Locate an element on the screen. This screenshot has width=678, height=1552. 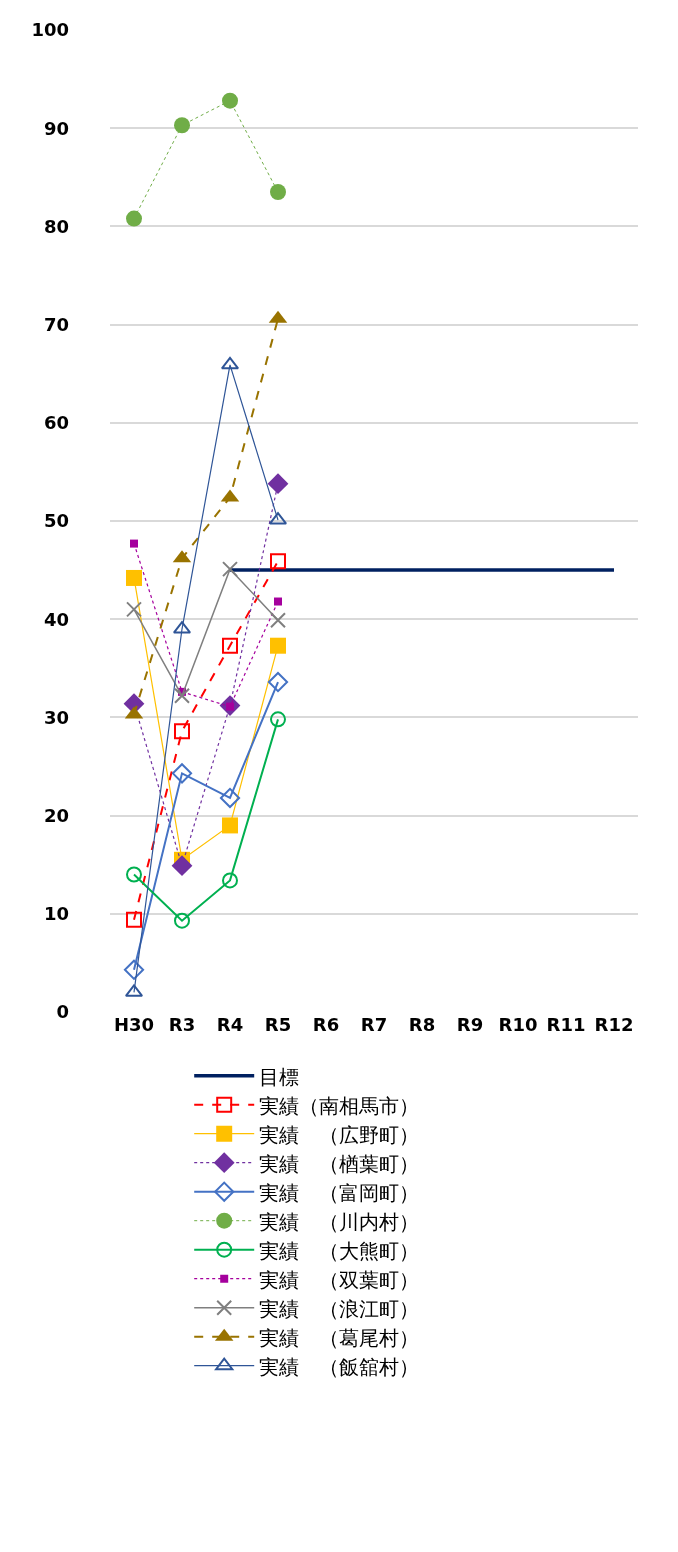
x-tick-label: R11 is located at coordinates (566, 1024).